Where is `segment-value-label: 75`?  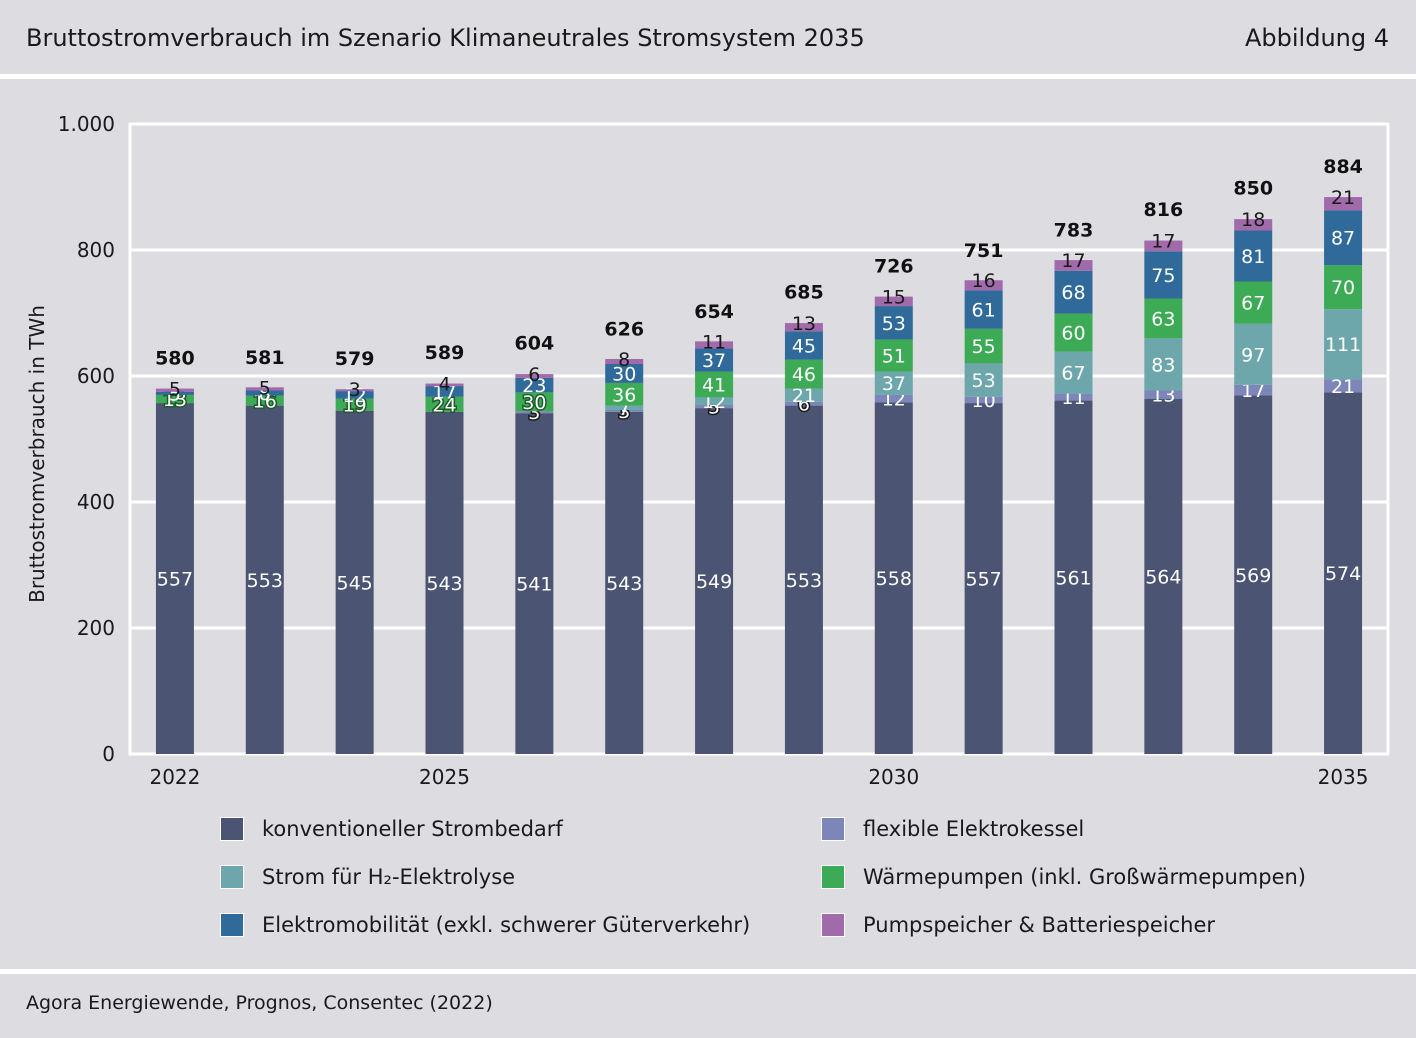 segment-value-label: 75 is located at coordinates (1163, 276).